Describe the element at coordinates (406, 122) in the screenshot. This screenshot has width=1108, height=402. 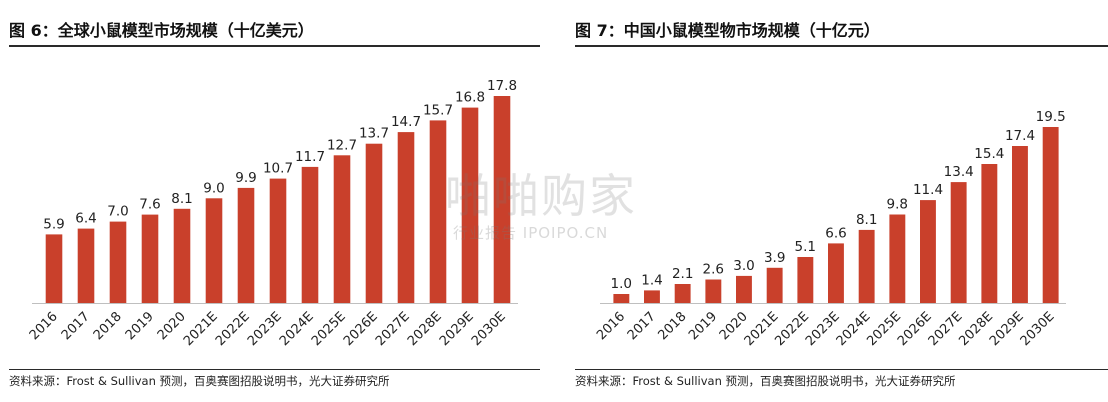
I see `data-label: 14.7` at that location.